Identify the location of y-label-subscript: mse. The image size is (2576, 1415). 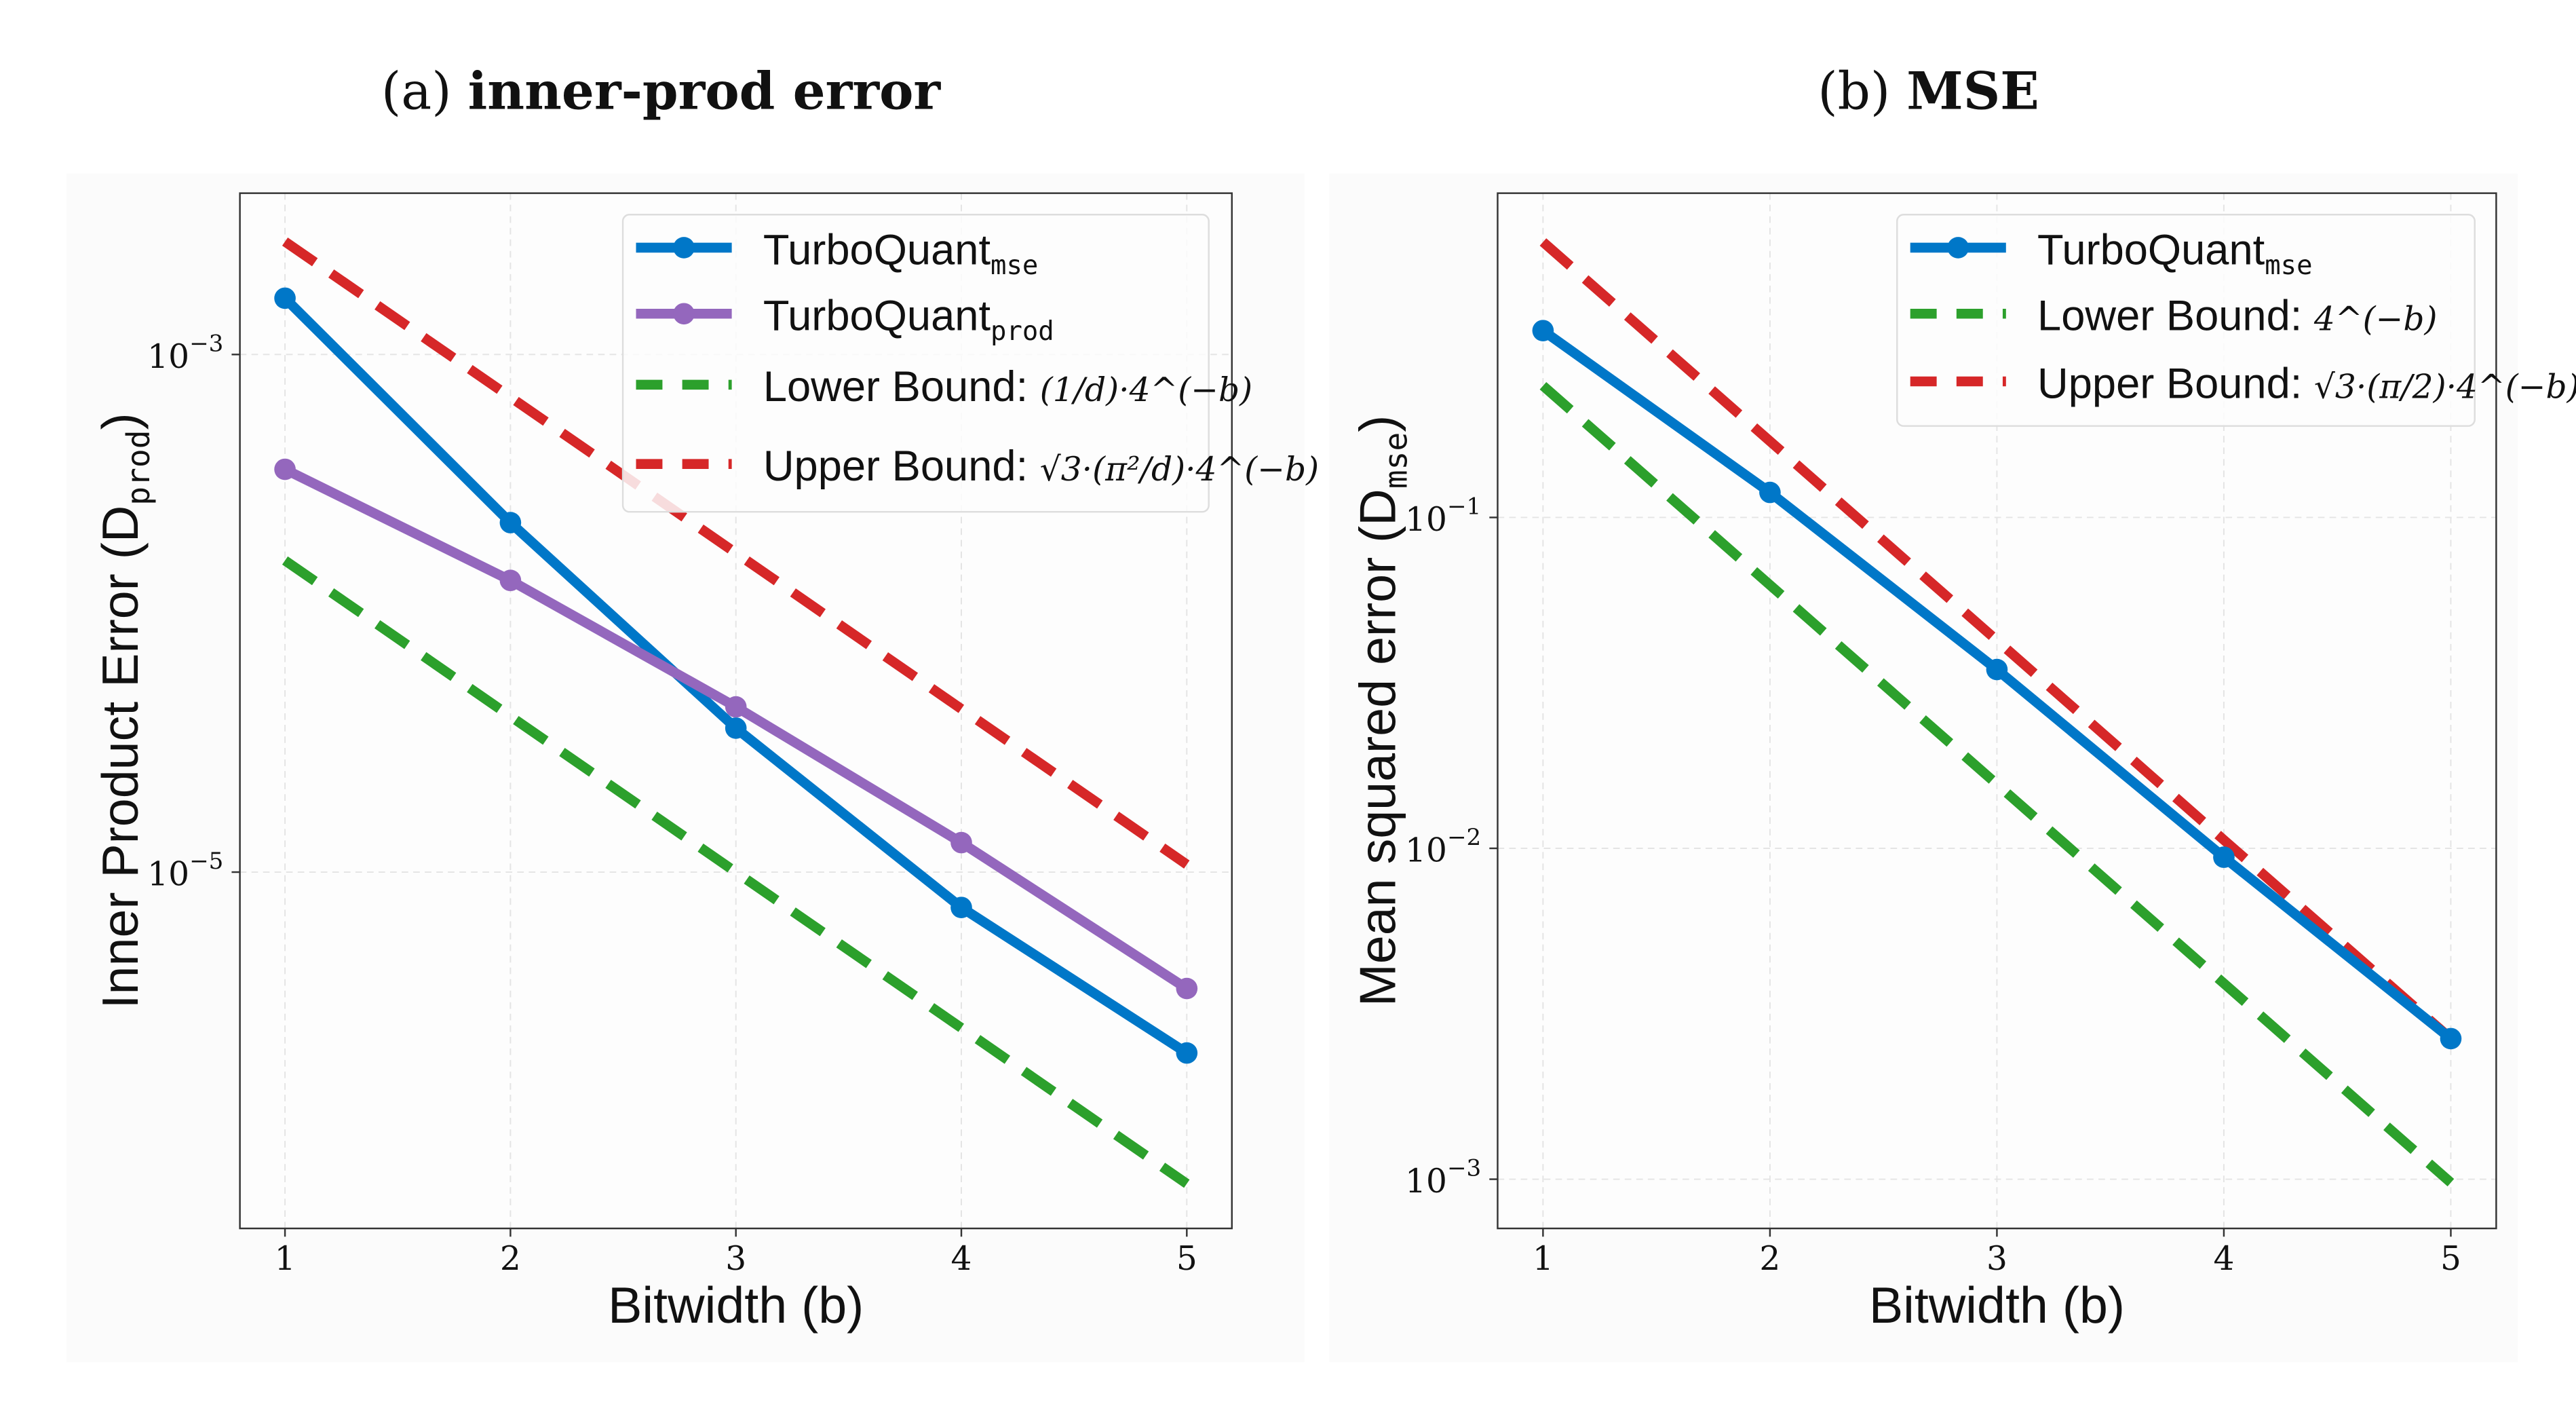
(1396, 461).